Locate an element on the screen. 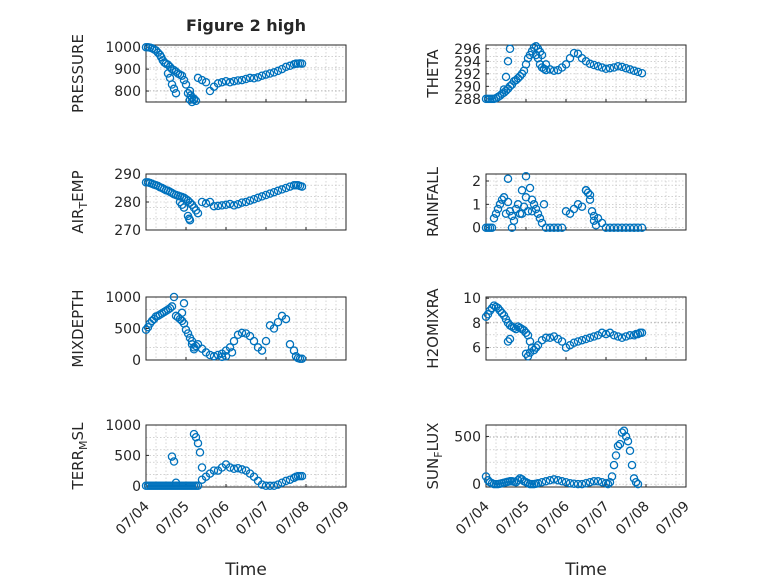  subplot-3: 270 280 290 AIRTEMP is located at coordinates (208, 203).